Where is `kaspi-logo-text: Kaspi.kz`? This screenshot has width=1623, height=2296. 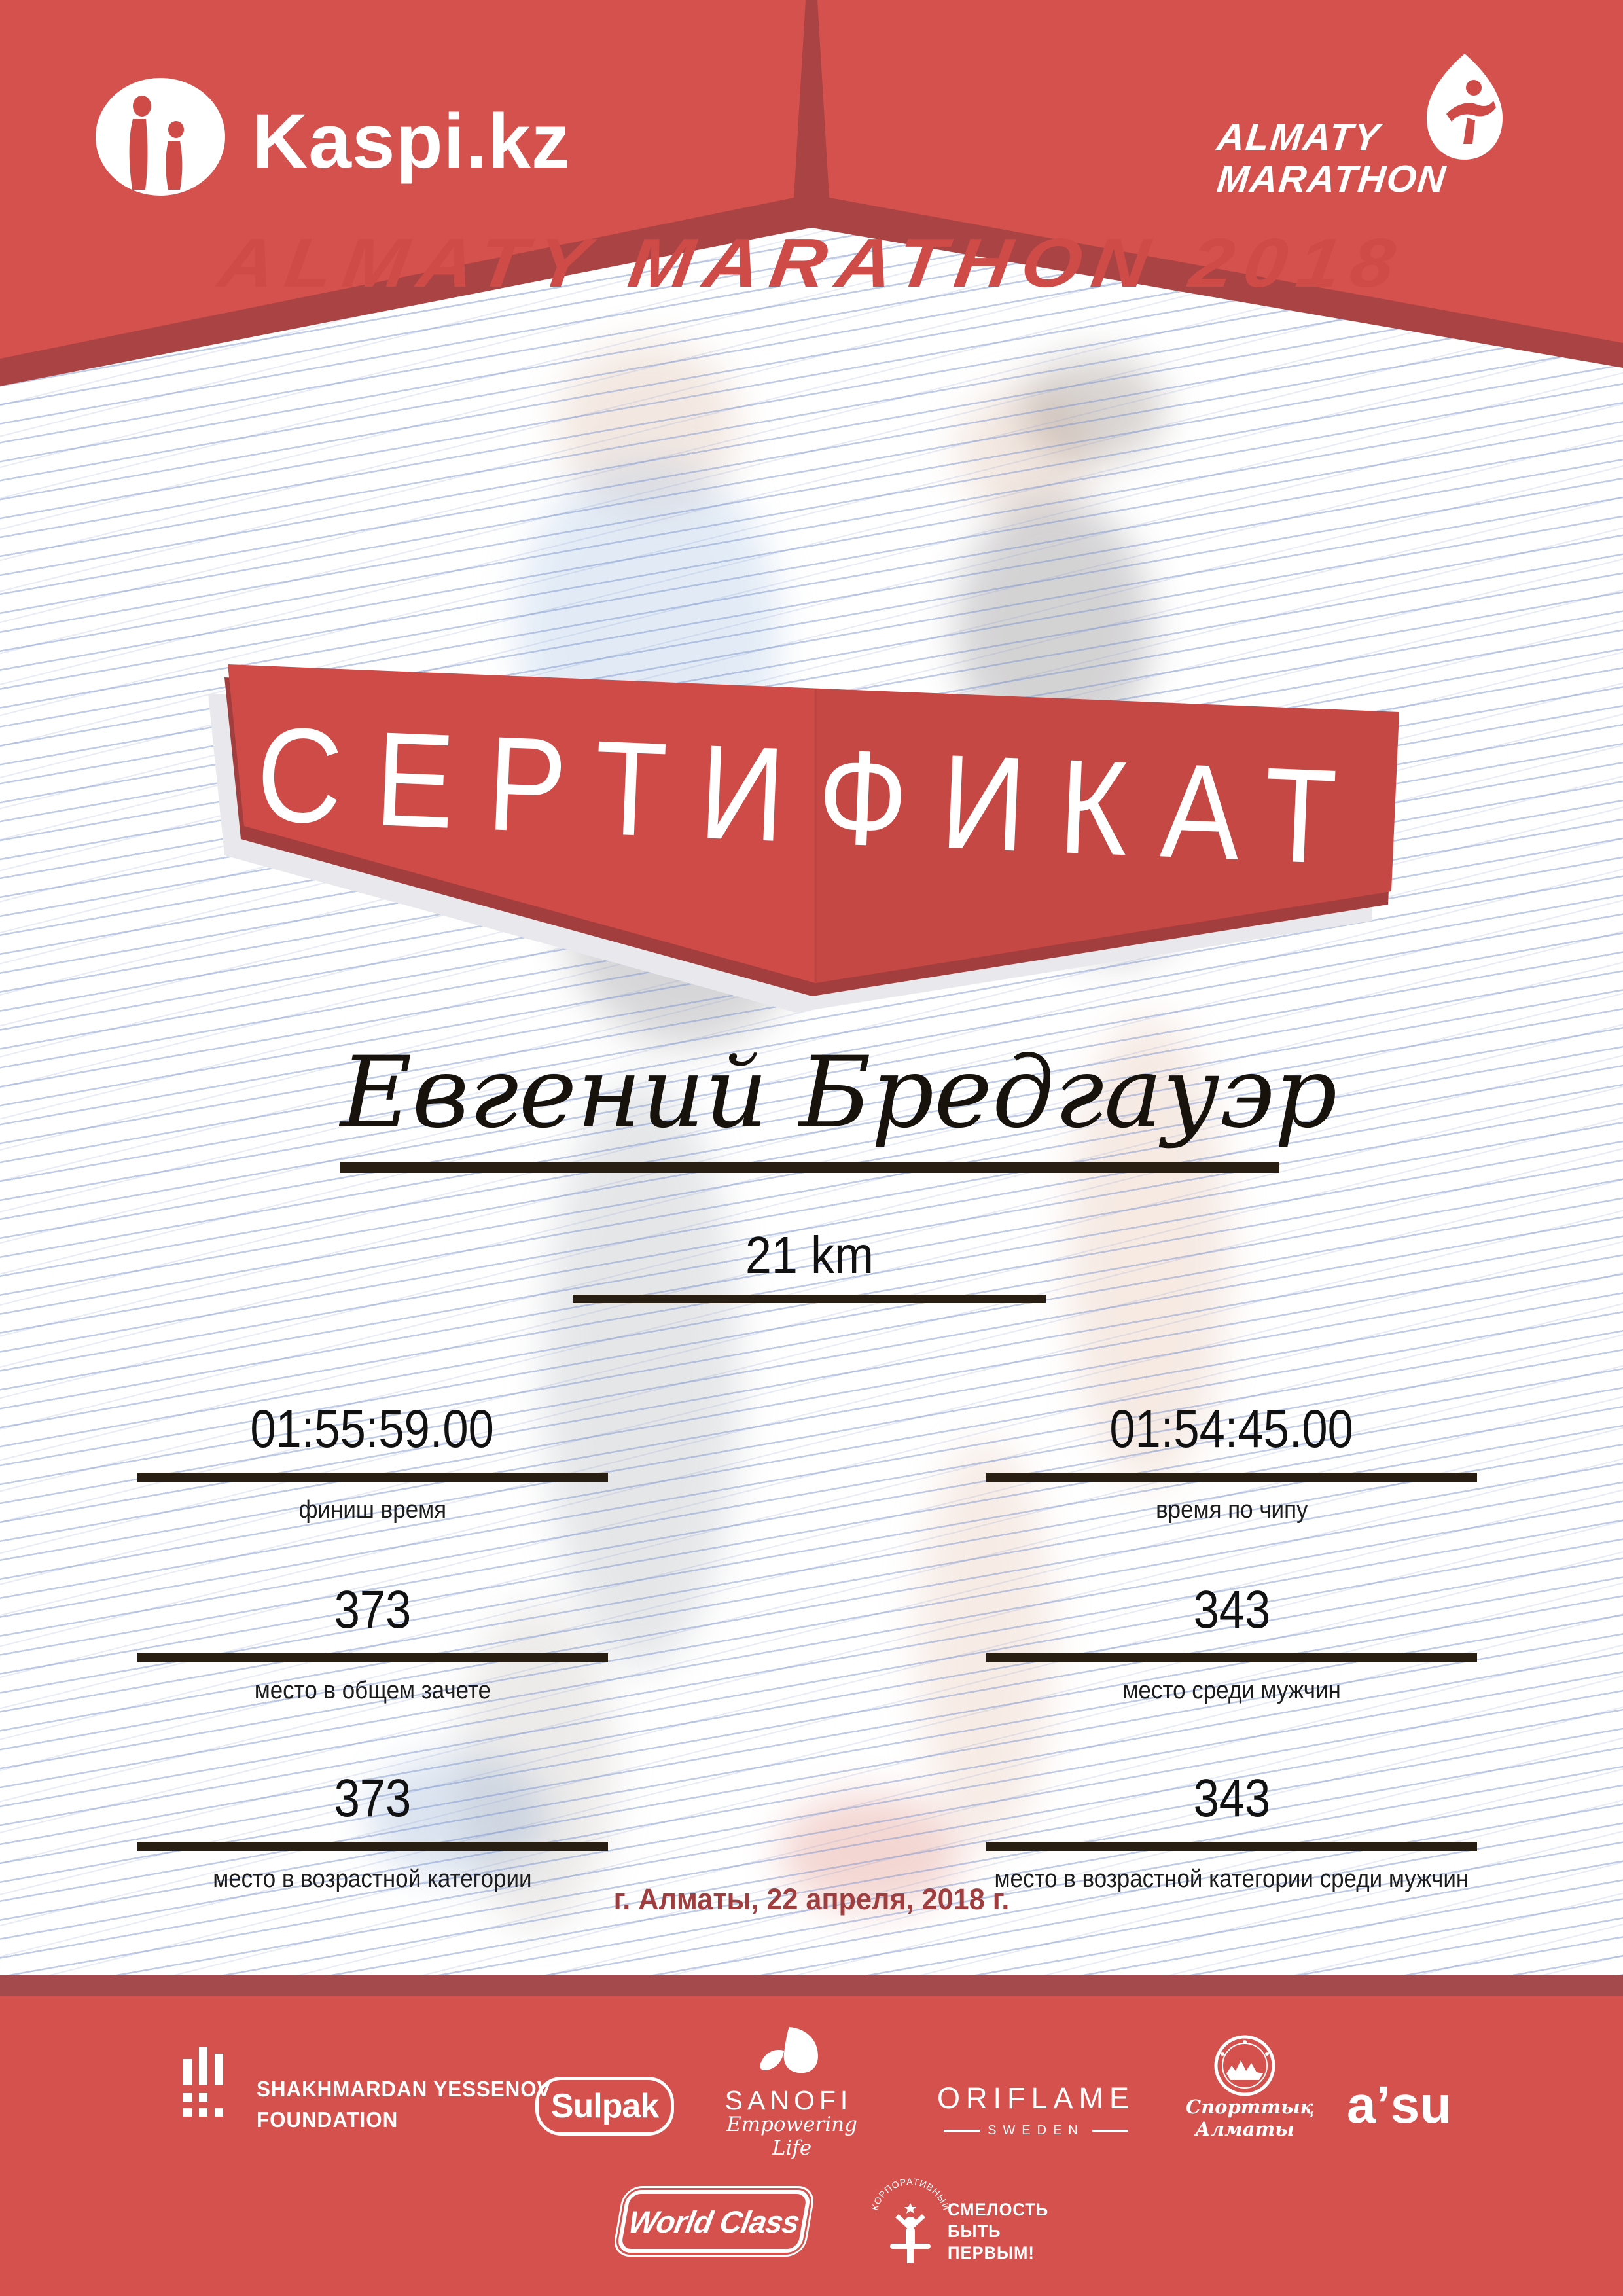 kaspi-logo-text: Kaspi.kz is located at coordinates (412, 141).